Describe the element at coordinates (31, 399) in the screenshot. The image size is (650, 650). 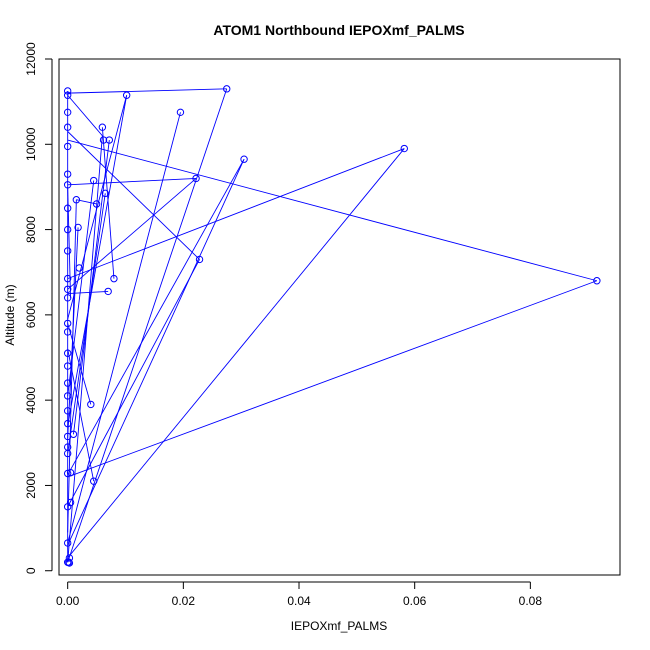
I see `y-tick-label: 4000` at that location.